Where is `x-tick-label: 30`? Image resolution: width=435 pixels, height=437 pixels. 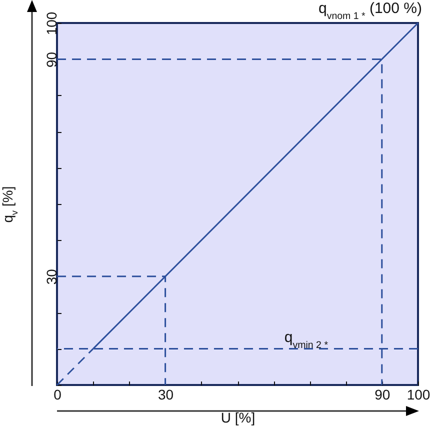 x-tick-label: 30 is located at coordinates (166, 394).